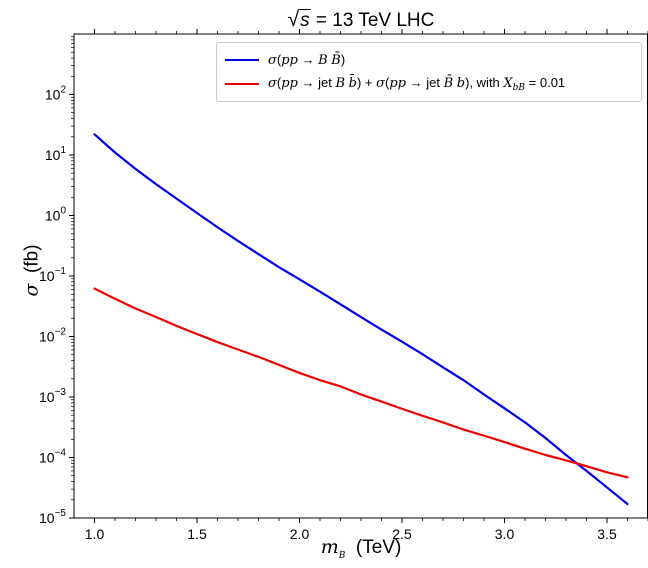  I want to click on x-tick-label: 3.5, so click(607, 534).